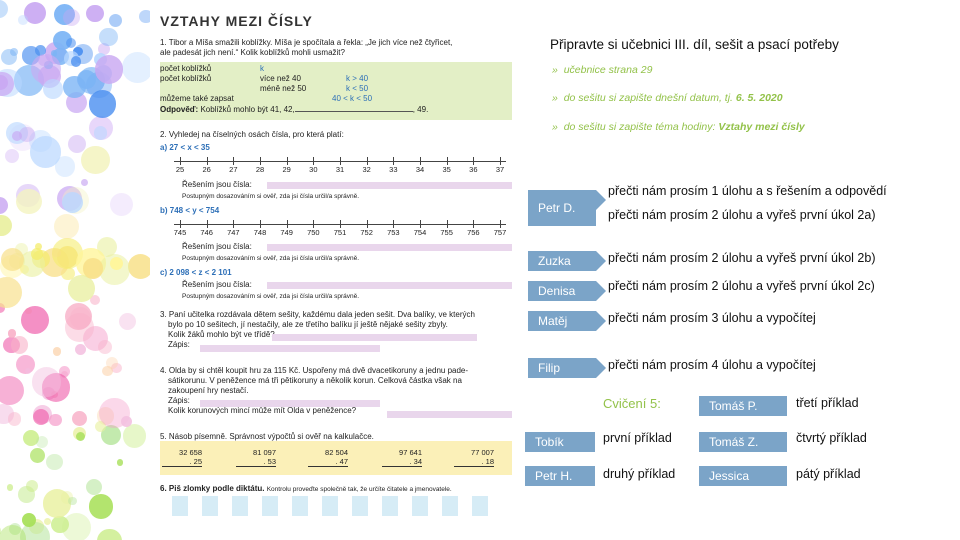 The width and height of the screenshot is (960, 540). I want to click on multiplication-problem: 77 007. 18, so click(474, 457).